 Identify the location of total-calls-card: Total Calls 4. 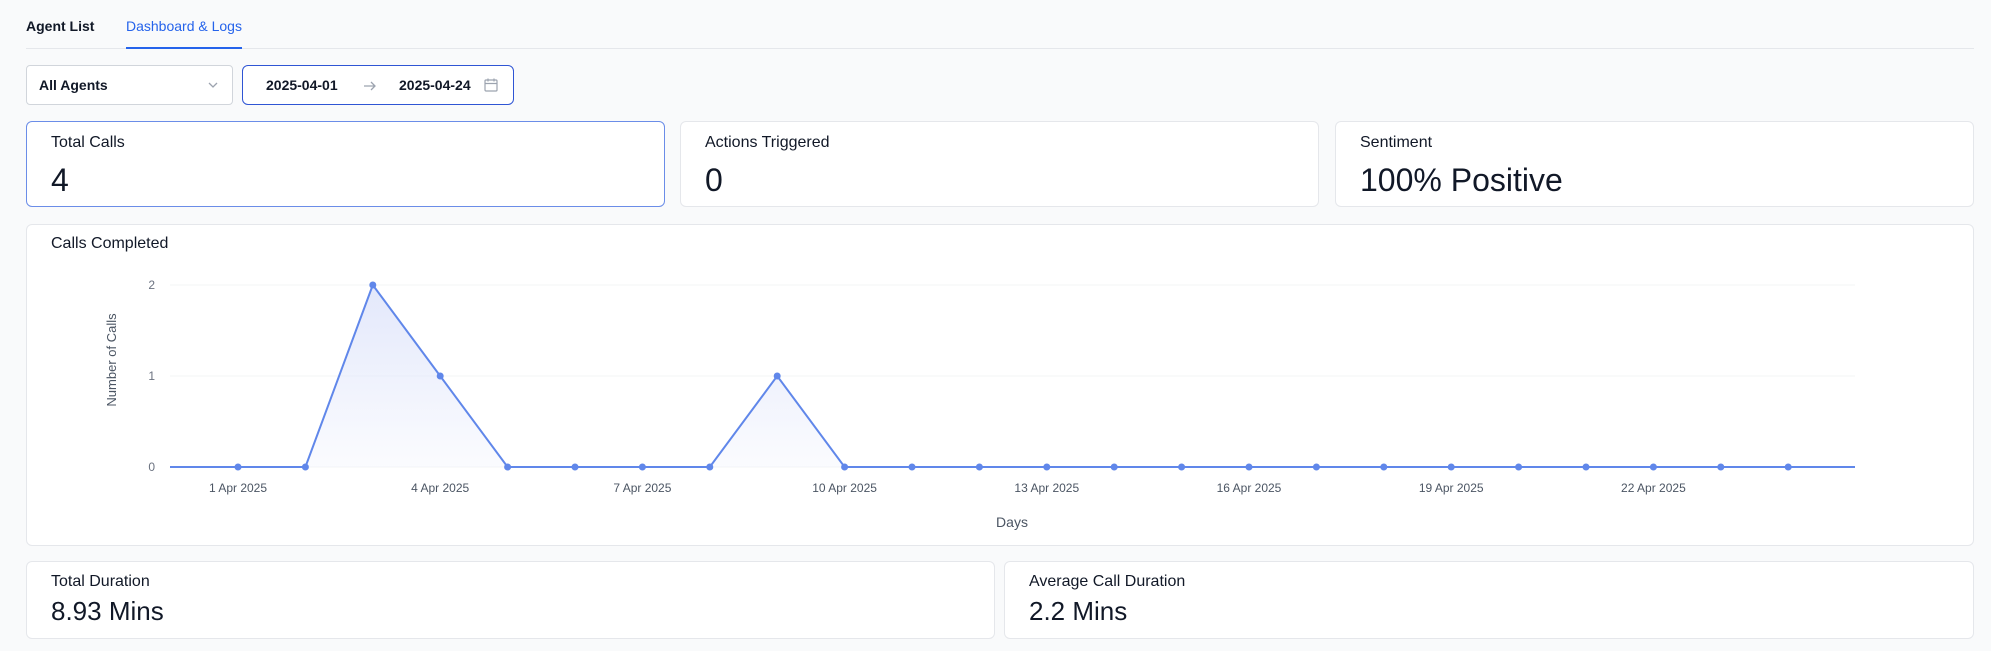
(345, 164).